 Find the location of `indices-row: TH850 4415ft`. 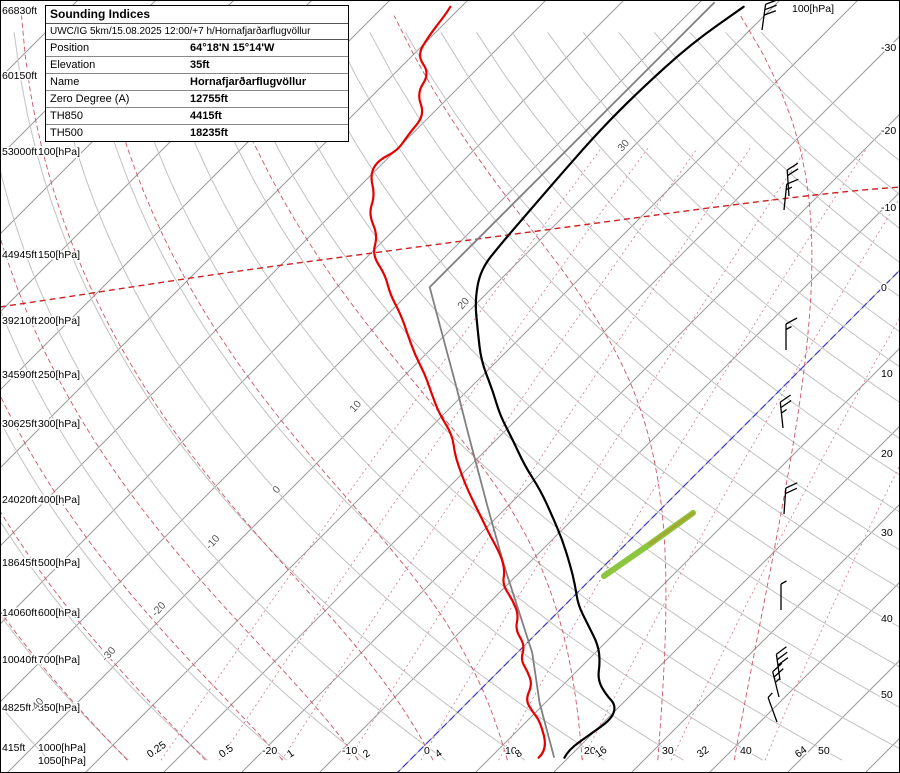

indices-row: TH850 4415ft is located at coordinates (197, 116).